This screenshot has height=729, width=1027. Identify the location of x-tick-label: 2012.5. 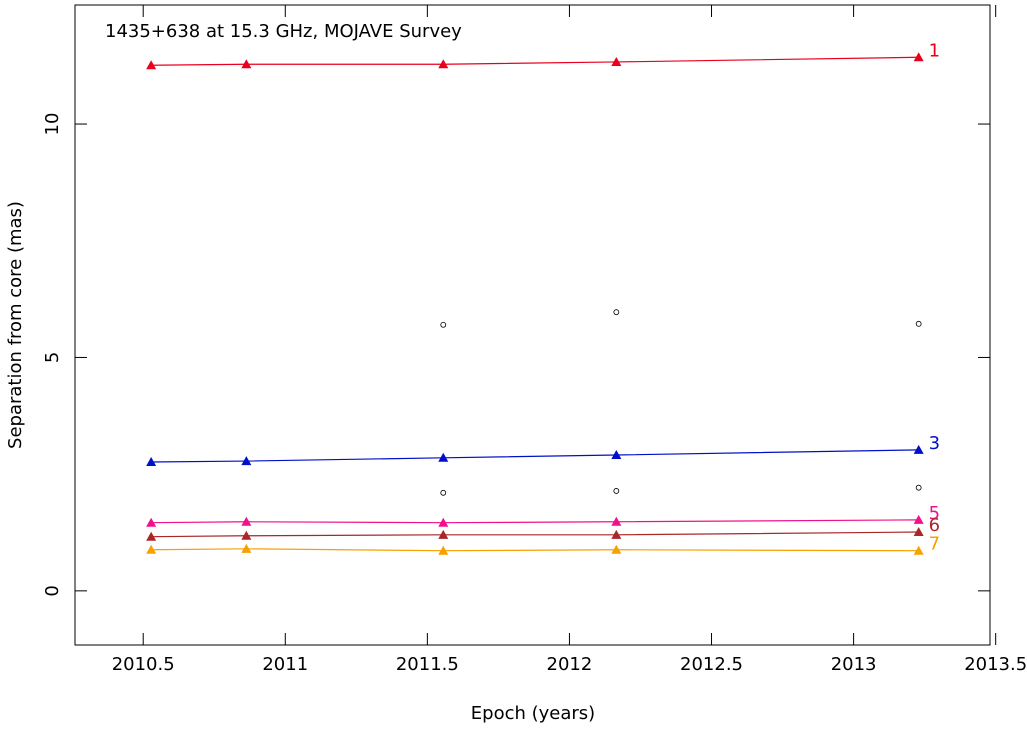
(711, 664).